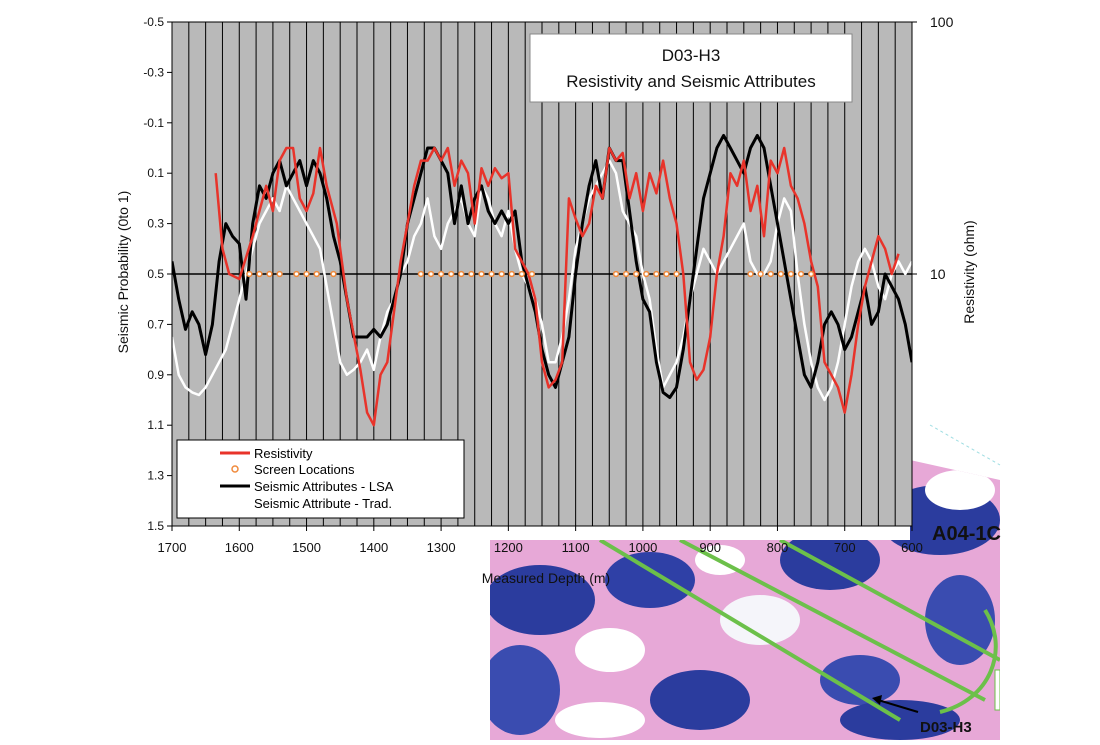  What do you see at coordinates (306, 547) in the screenshot?
I see `x-tick-label: 1500` at bounding box center [306, 547].